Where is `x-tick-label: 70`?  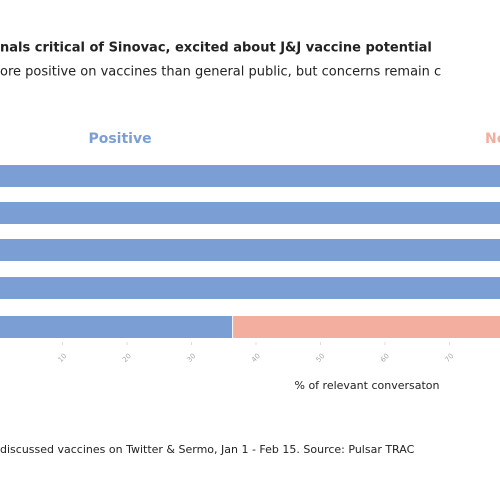 x-tick-label: 70 is located at coordinates (450, 358).